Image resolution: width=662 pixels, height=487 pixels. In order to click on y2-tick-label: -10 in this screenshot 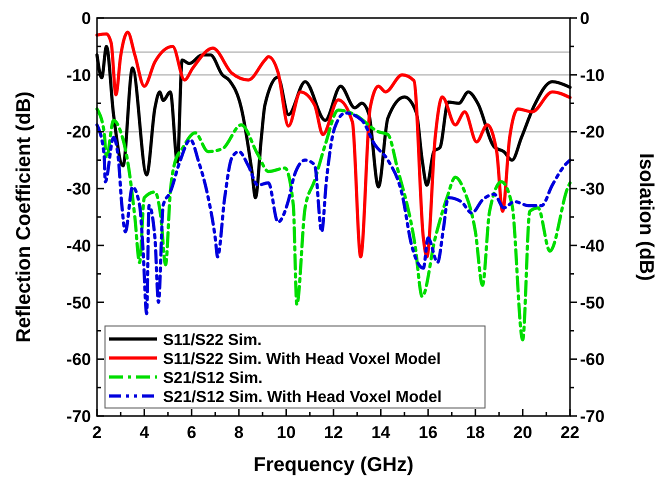, I will do `click(592, 75)`.